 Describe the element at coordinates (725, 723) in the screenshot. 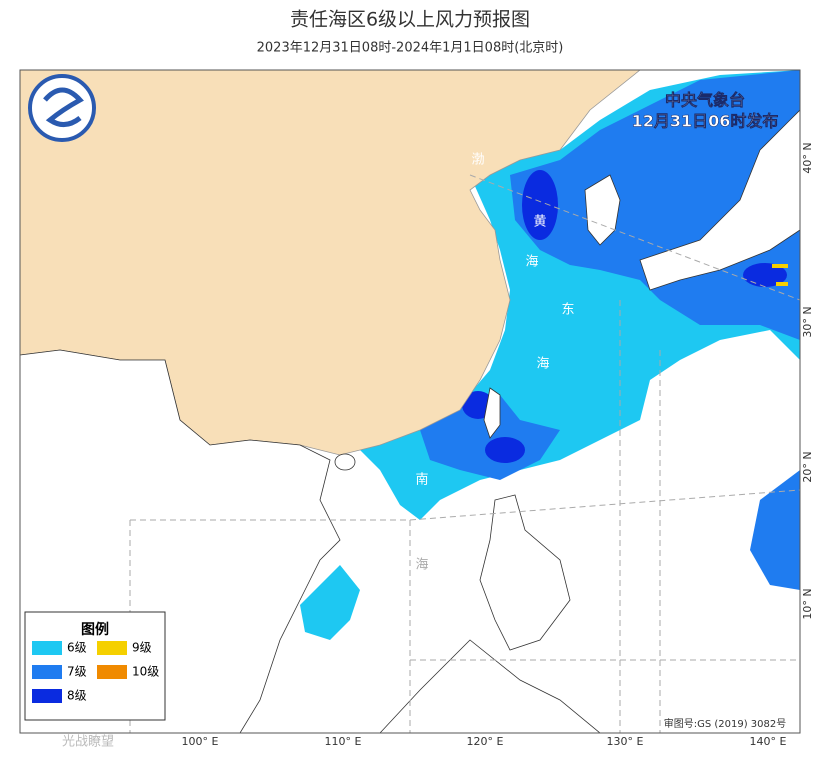

I see `approval-number: 审图号:GS (2019) 3082号` at that location.